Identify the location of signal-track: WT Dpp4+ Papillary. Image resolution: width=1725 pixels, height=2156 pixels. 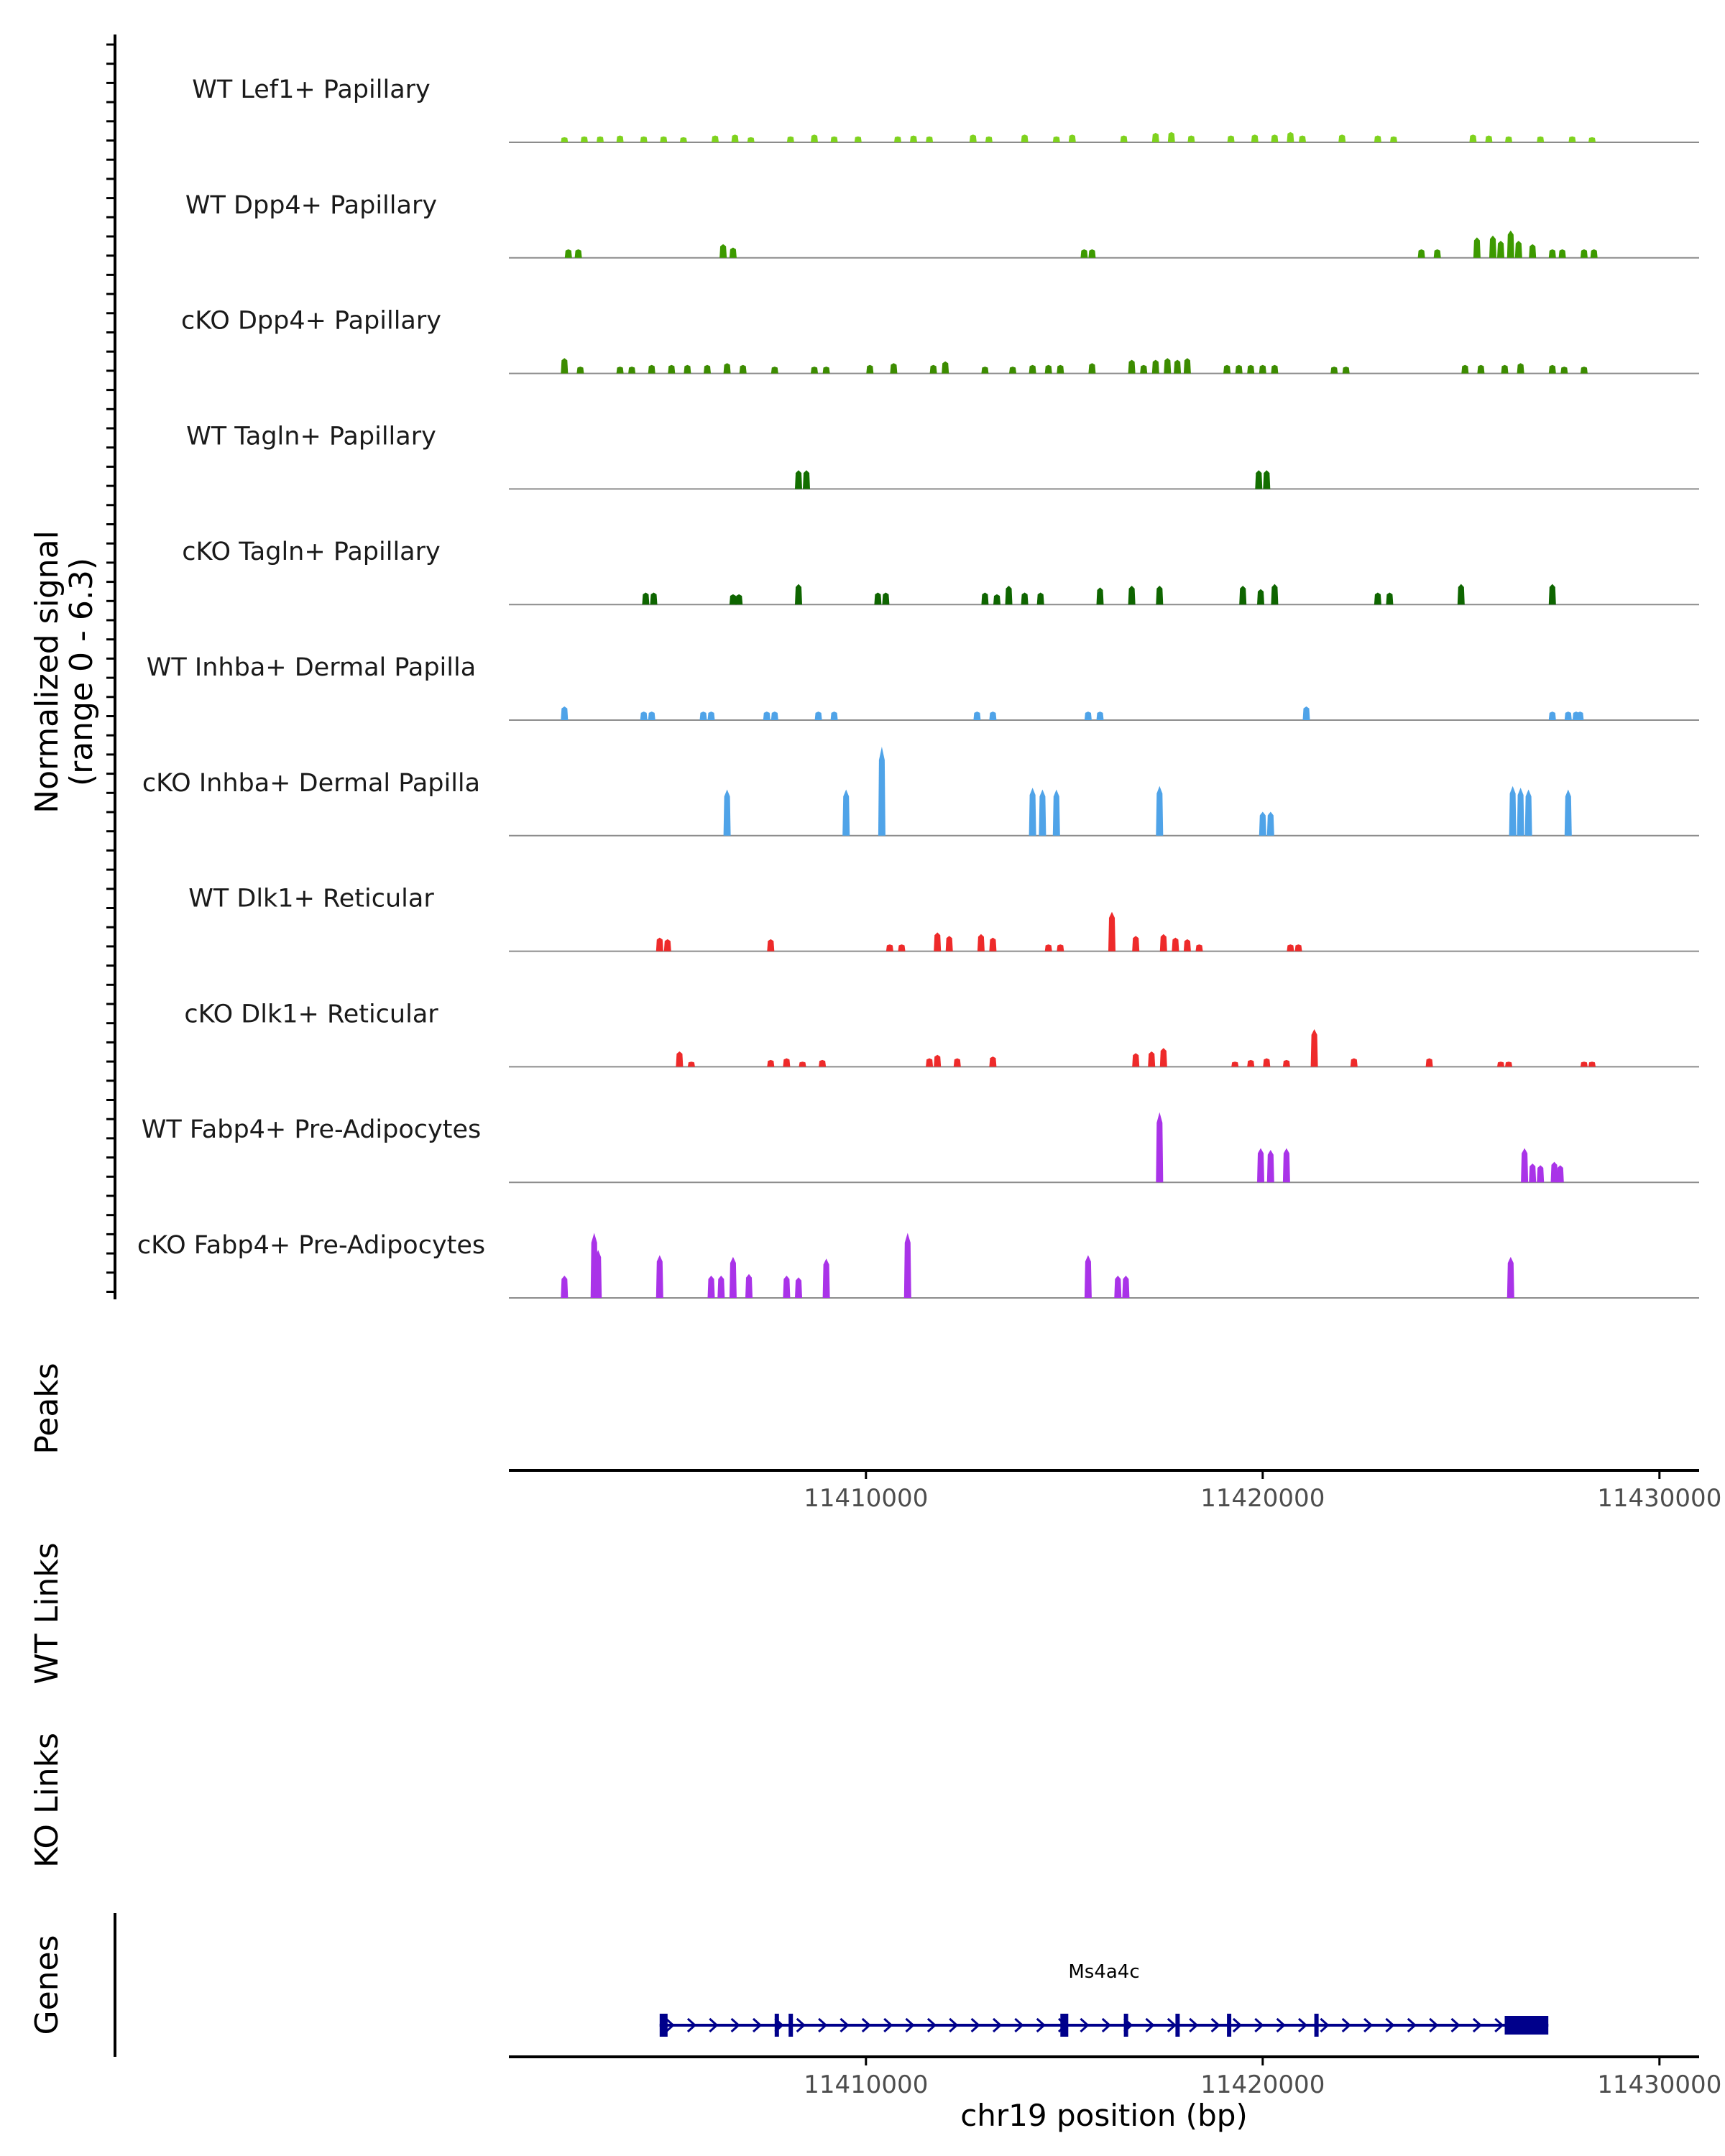
(942, 225).